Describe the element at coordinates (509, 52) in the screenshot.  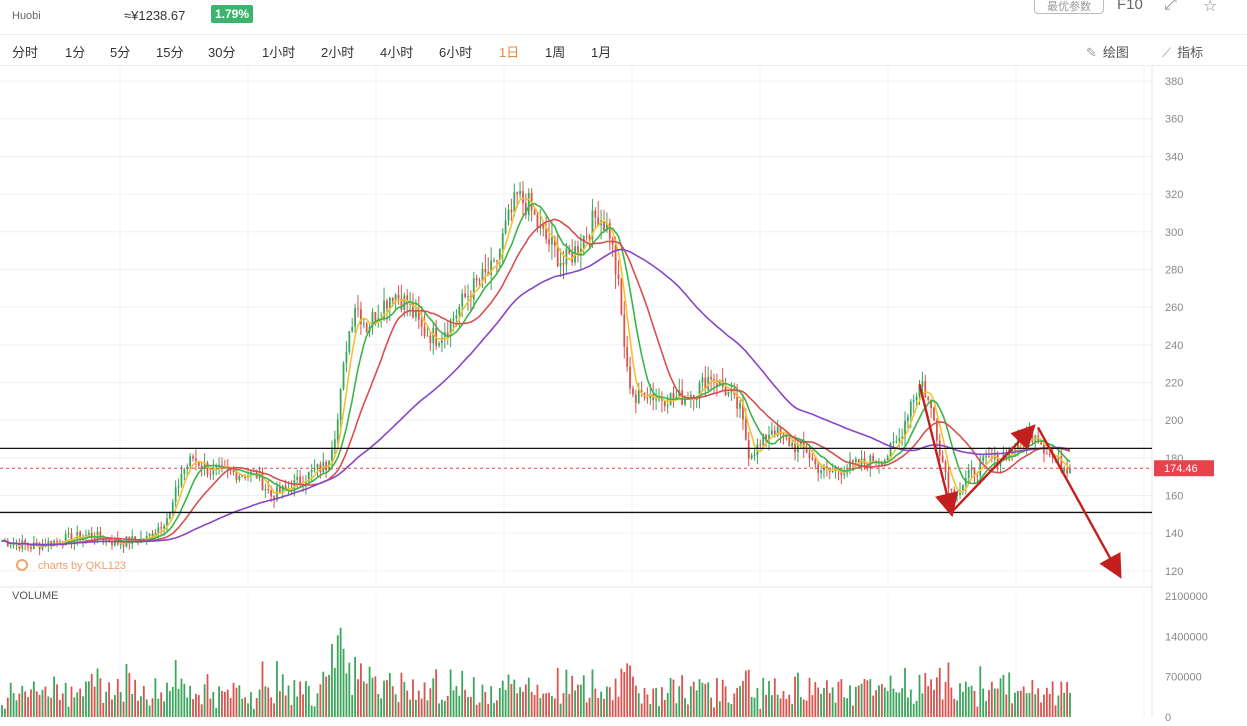
I see `tab-timeframe-9: 1日` at that location.